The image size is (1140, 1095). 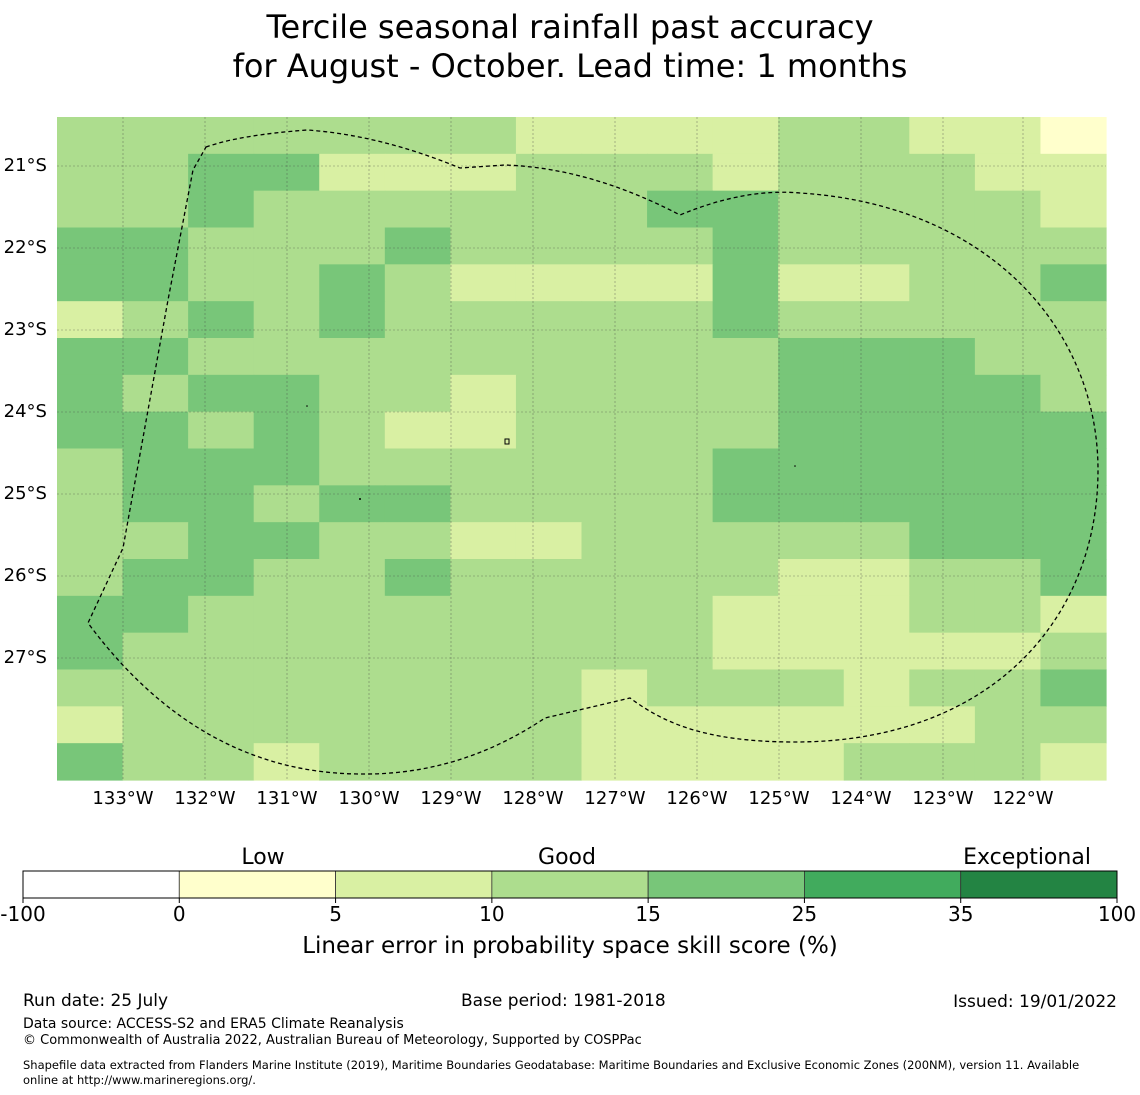 I want to click on longitude-label: 127°W, so click(x=615, y=798).